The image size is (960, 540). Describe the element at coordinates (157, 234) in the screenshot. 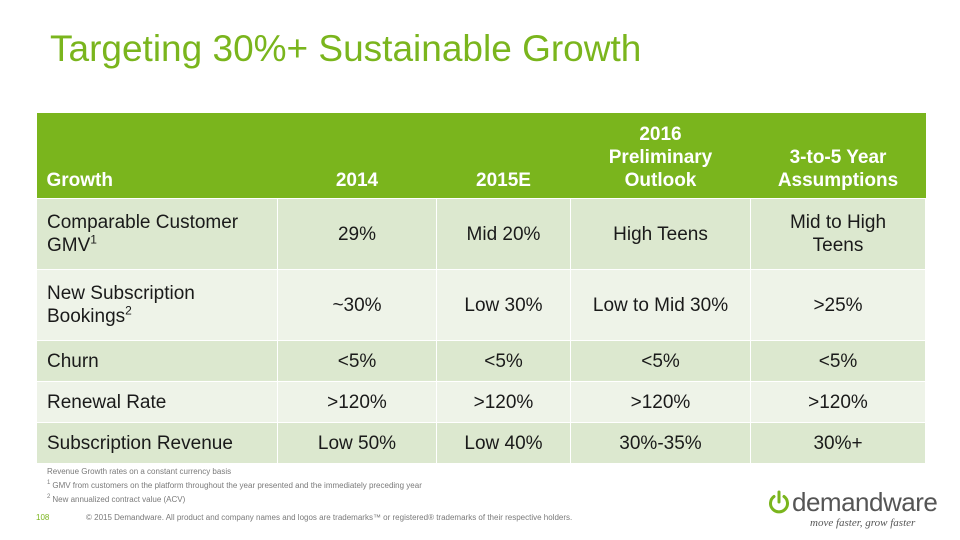

I see `row-label-comparable-customer-gmv: Comparable Customer GMV1` at that location.